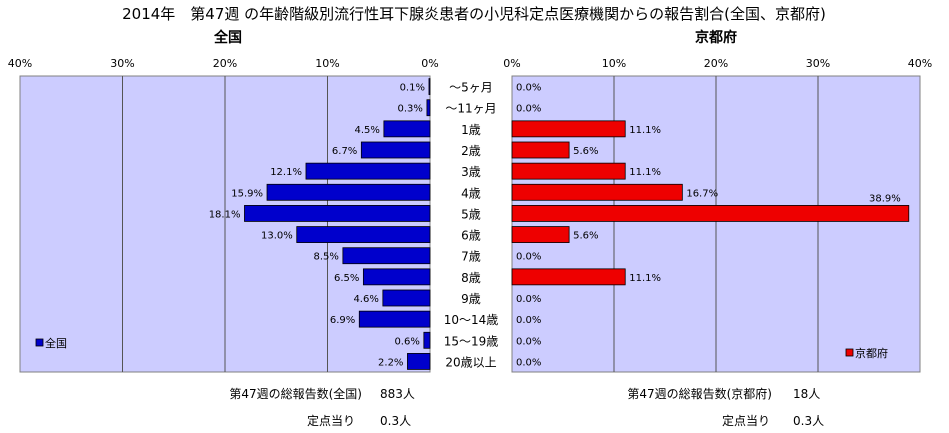 This screenshot has height=433, width=949. Describe the element at coordinates (808, 421) in the screenshot. I see `kyoto-per-site-value: 0.3人` at that location.